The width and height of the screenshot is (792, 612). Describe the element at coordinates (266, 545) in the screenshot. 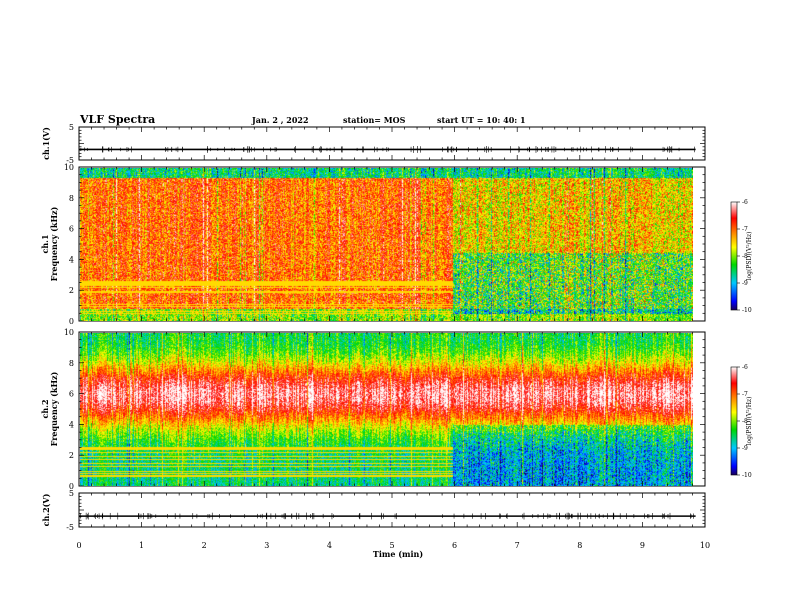

I see `x-tick-label: 3` at that location.